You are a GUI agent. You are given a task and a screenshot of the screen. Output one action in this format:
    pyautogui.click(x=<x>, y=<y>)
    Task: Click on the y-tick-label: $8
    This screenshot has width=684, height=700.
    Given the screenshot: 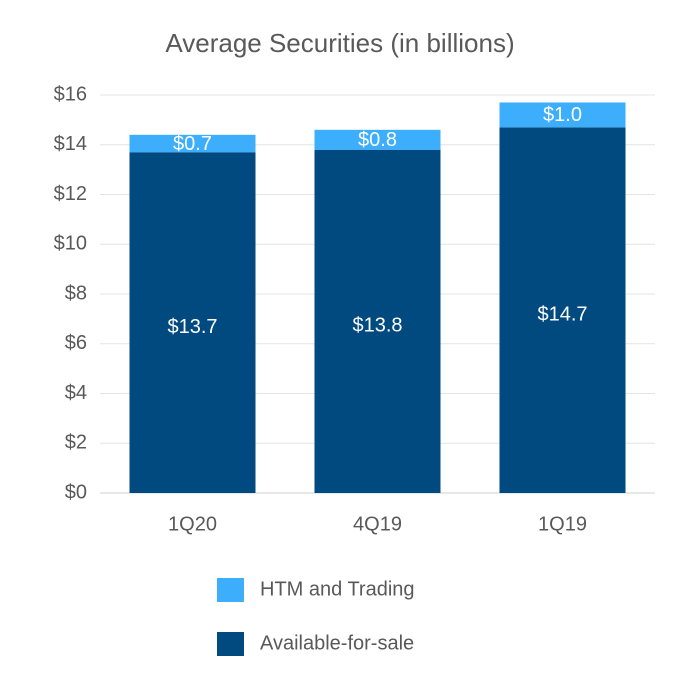 What is the action you would take?
    pyautogui.click(x=76, y=293)
    